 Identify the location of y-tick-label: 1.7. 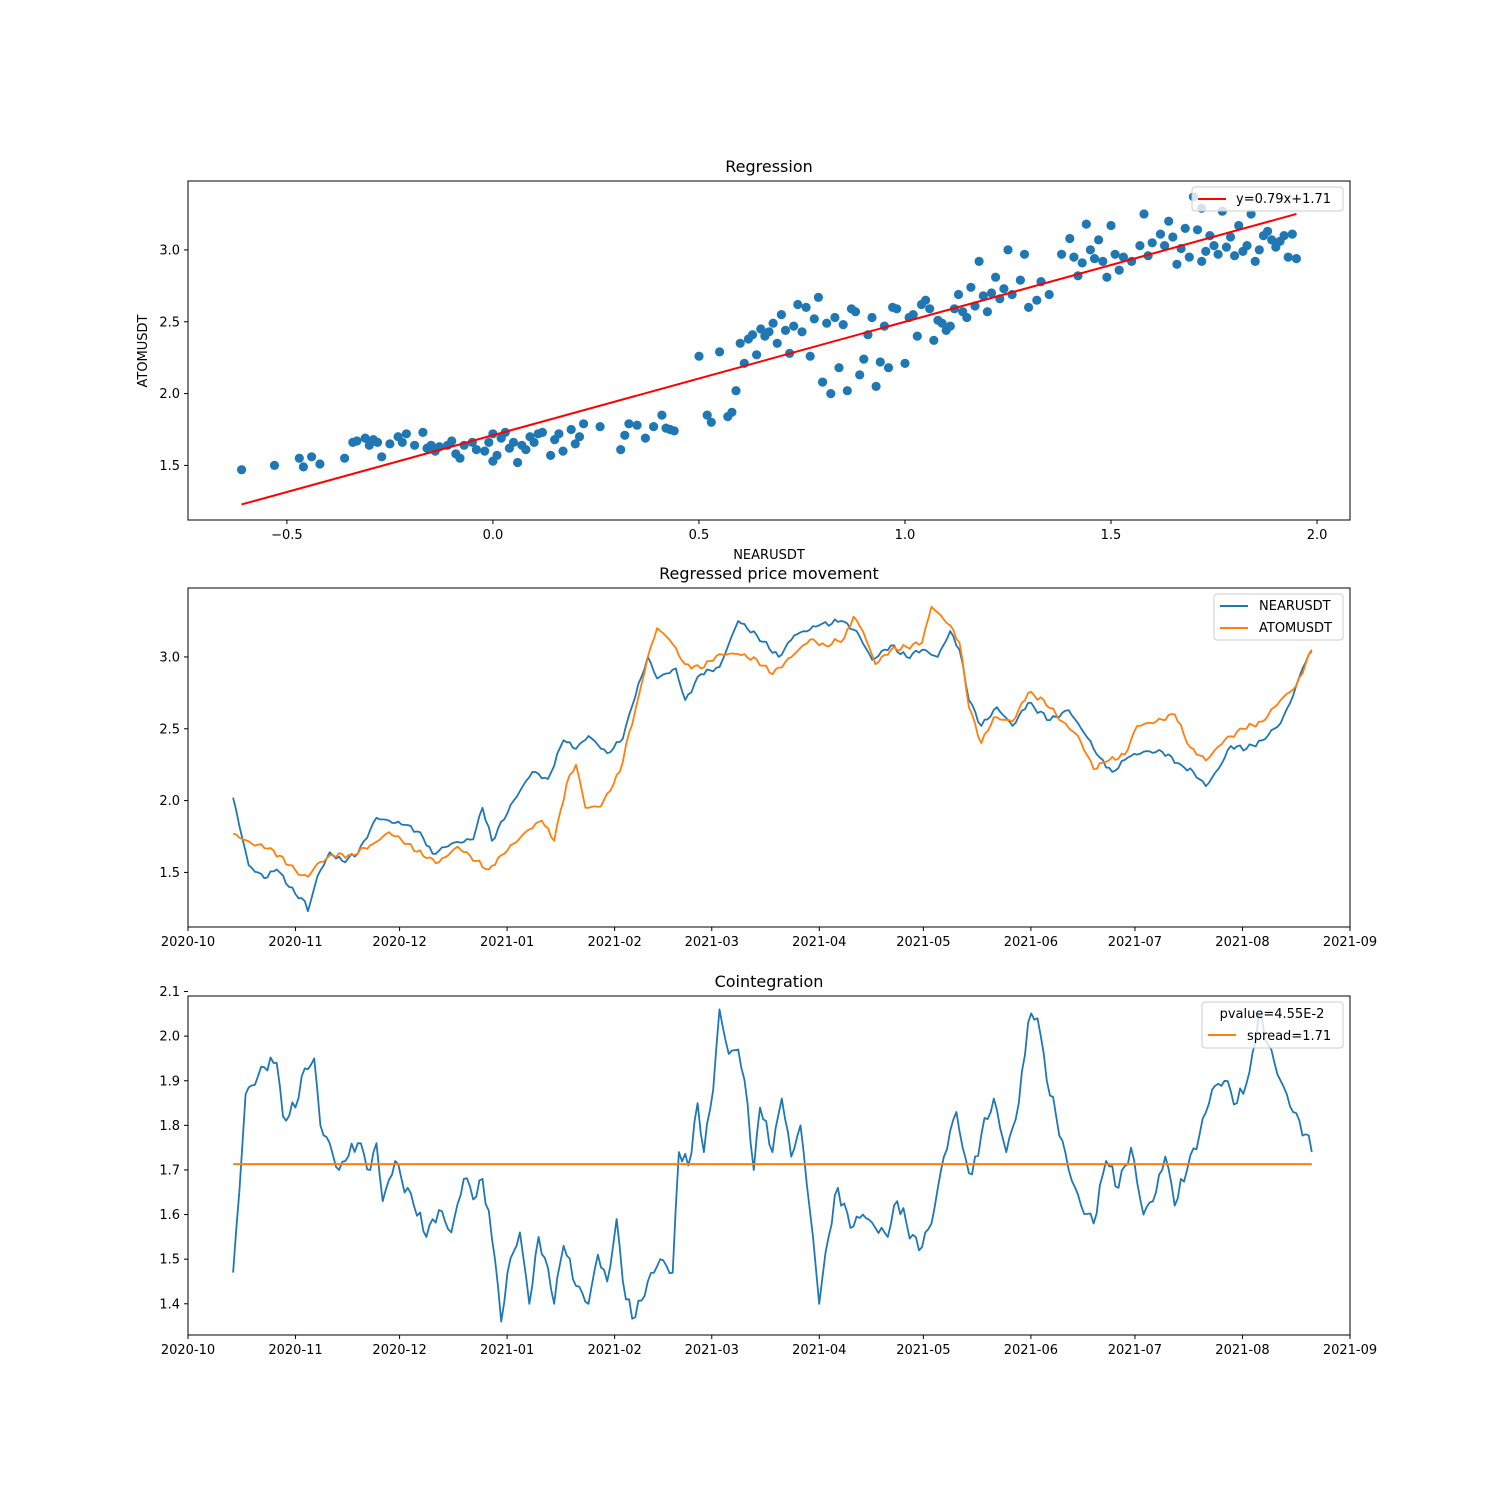
(169, 1170).